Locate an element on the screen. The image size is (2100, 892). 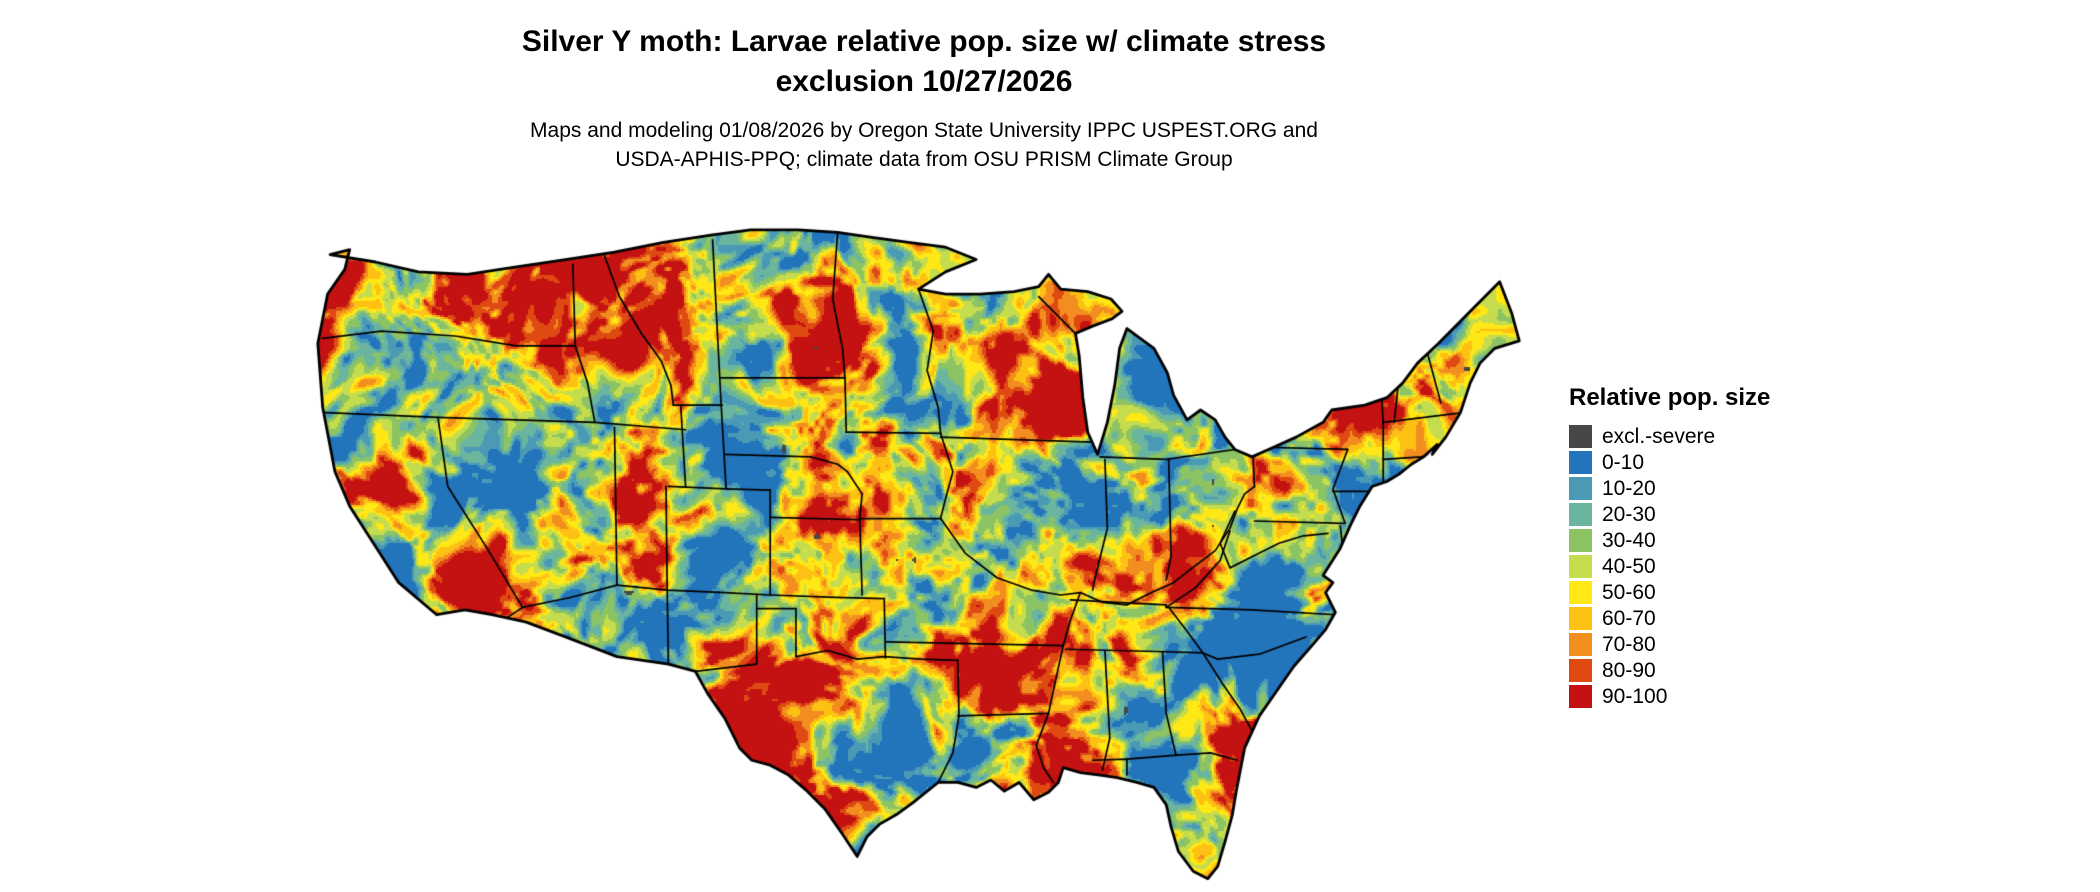
legend-row: 30-40 is located at coordinates (1669, 540).